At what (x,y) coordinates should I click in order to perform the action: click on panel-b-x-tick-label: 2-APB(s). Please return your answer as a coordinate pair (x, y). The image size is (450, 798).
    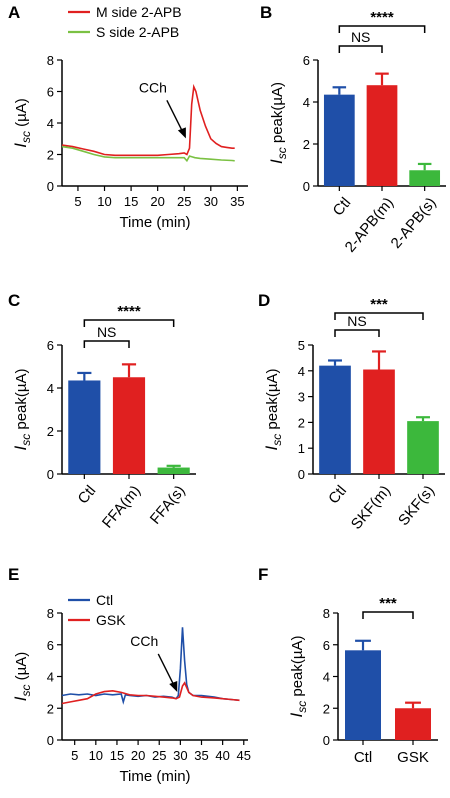
    Looking at the image, I should click on (414, 223).